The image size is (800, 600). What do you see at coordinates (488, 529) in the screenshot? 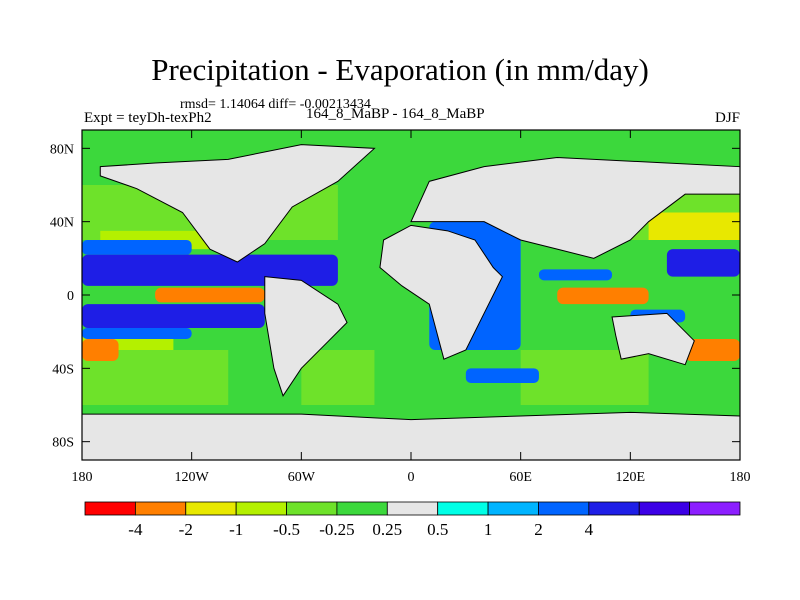
I see `colorbar-label: 1` at bounding box center [488, 529].